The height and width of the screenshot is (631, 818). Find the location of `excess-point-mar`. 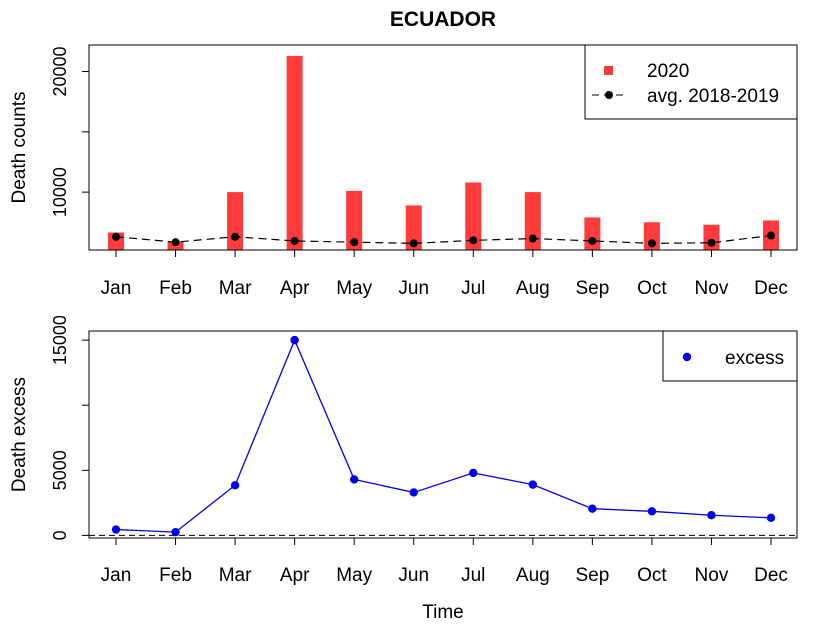

excess-point-mar is located at coordinates (235, 485).